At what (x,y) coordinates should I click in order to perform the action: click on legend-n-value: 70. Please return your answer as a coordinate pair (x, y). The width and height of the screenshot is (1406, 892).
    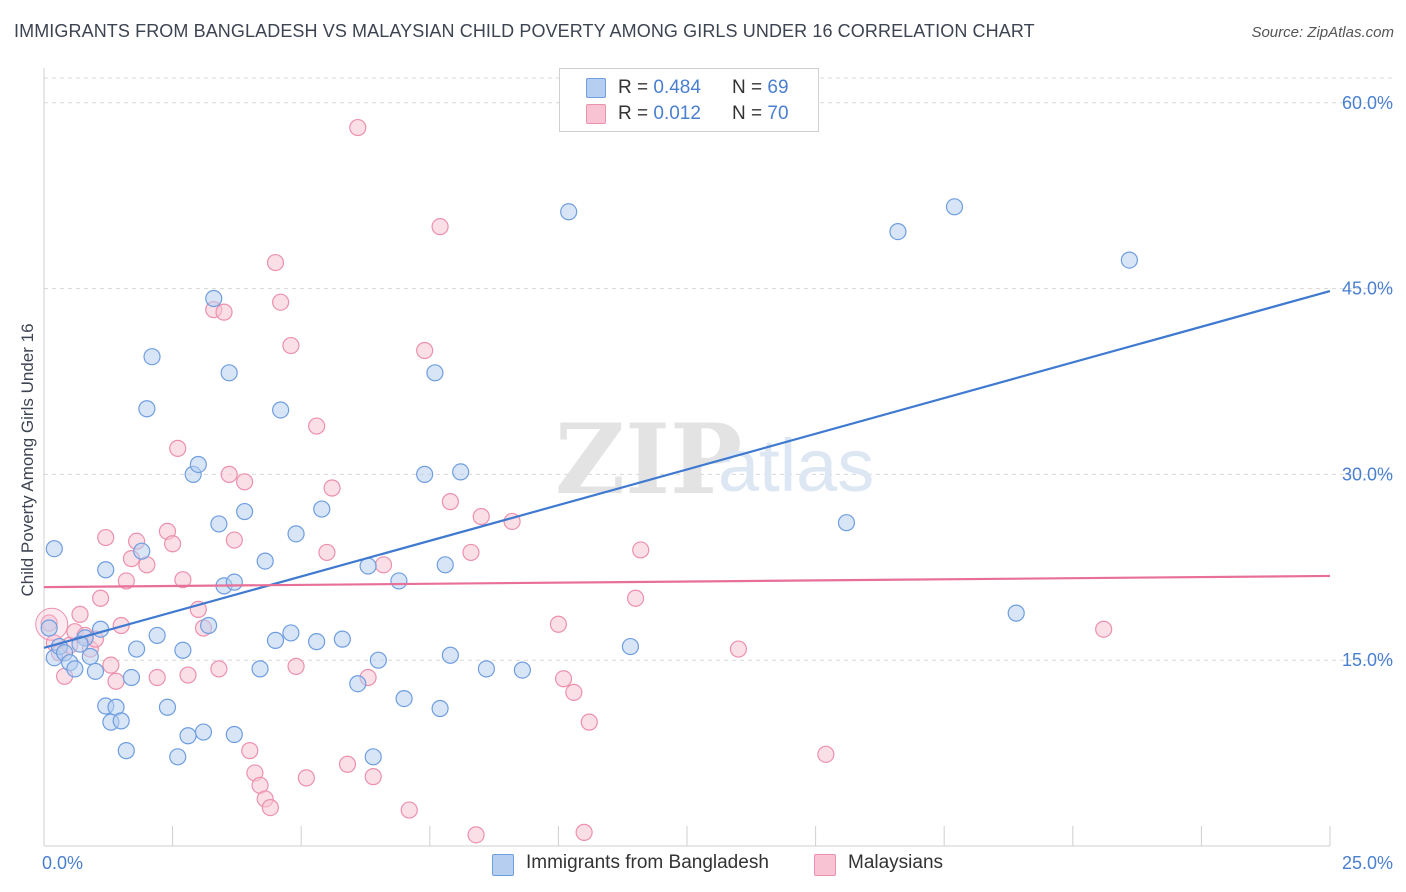
    Looking at the image, I should click on (778, 113).